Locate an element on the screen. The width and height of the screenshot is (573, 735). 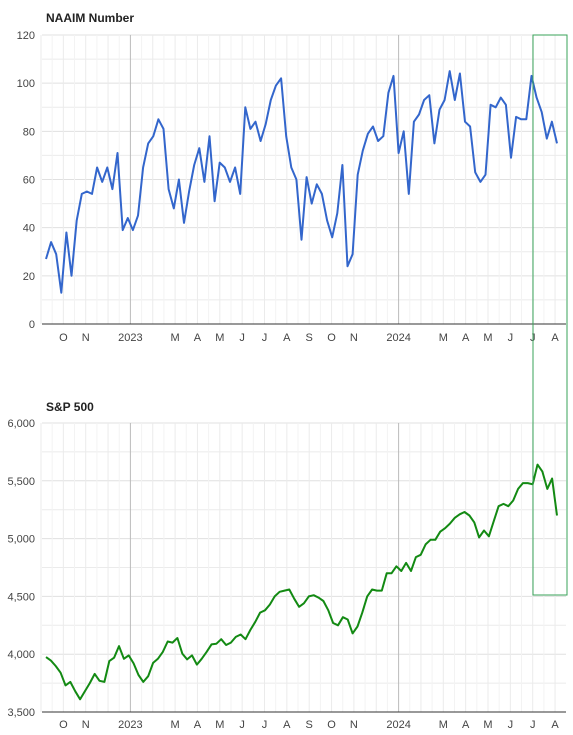
sp500-x-axis-ticks: O N 2023 M A M J J A S O N 2024 M A M J J A is located at coordinates (309, 725).